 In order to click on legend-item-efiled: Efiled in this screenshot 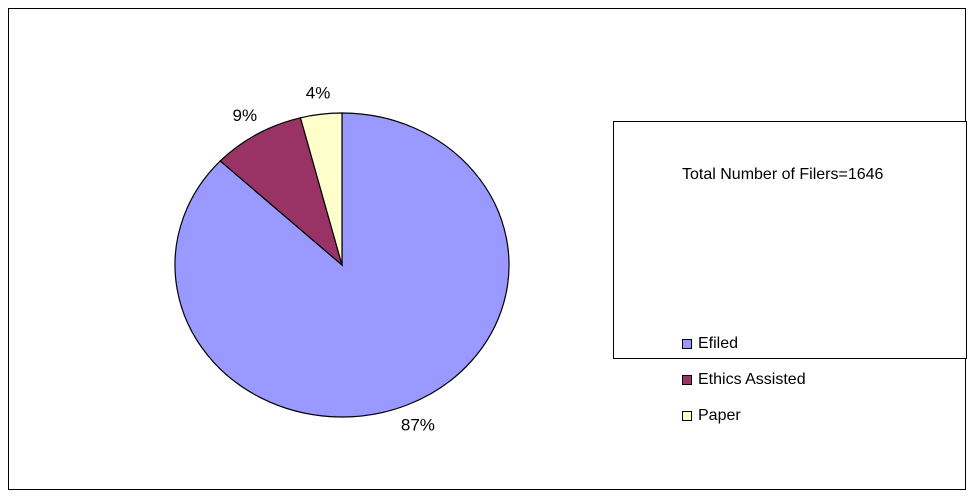, I will do `click(710, 344)`.